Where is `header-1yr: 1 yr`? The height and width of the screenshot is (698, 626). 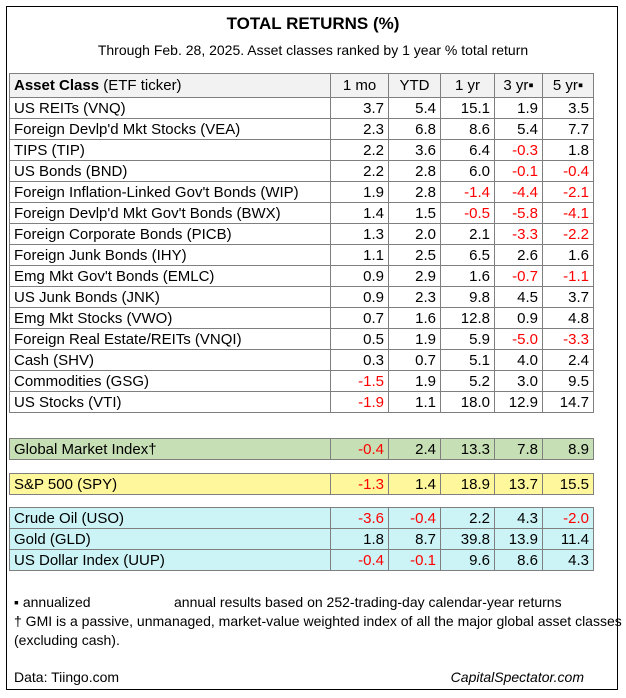 header-1yr: 1 yr is located at coordinates (467, 85).